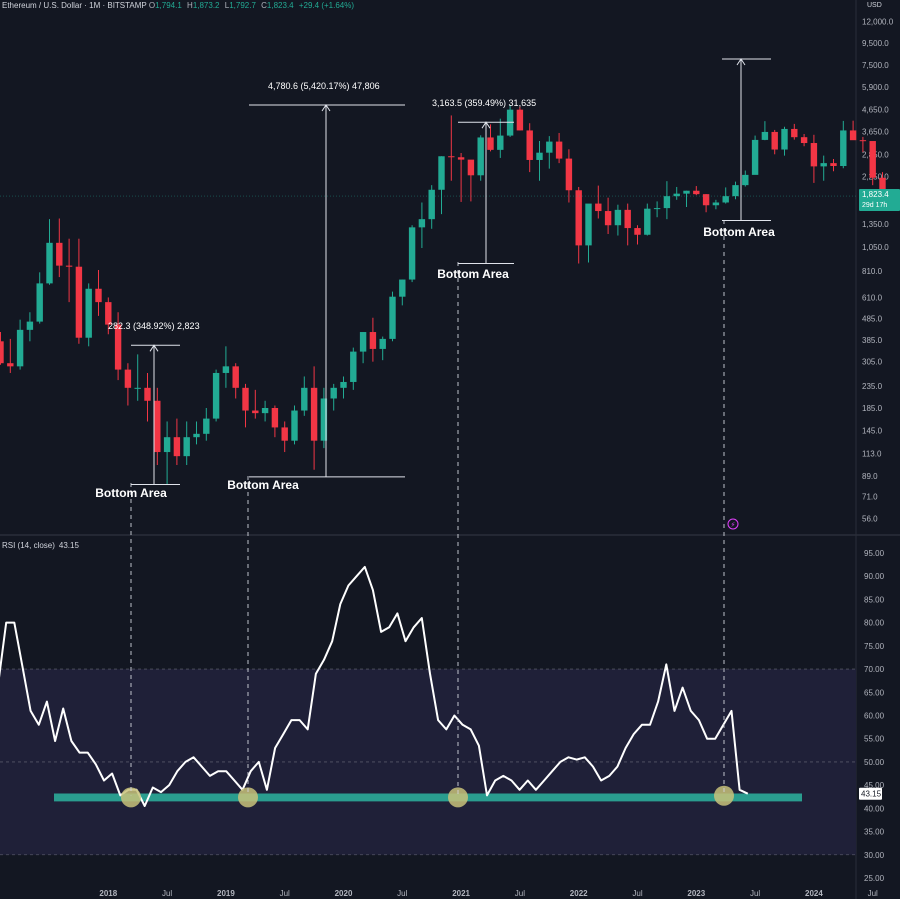 The width and height of the screenshot is (900, 899). What do you see at coordinates (152, 5) in the screenshot?
I see `open-key: O` at bounding box center [152, 5].